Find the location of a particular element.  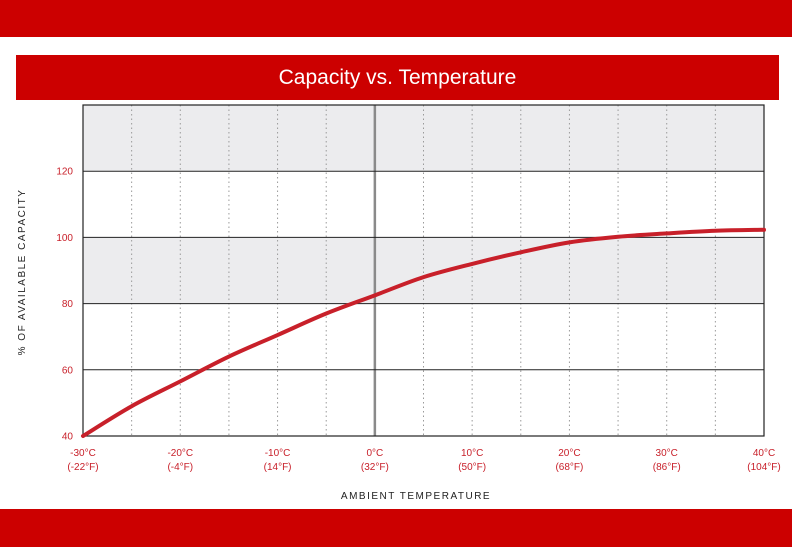

x-tick-label-celsius: 20°C is located at coordinates (569, 453).